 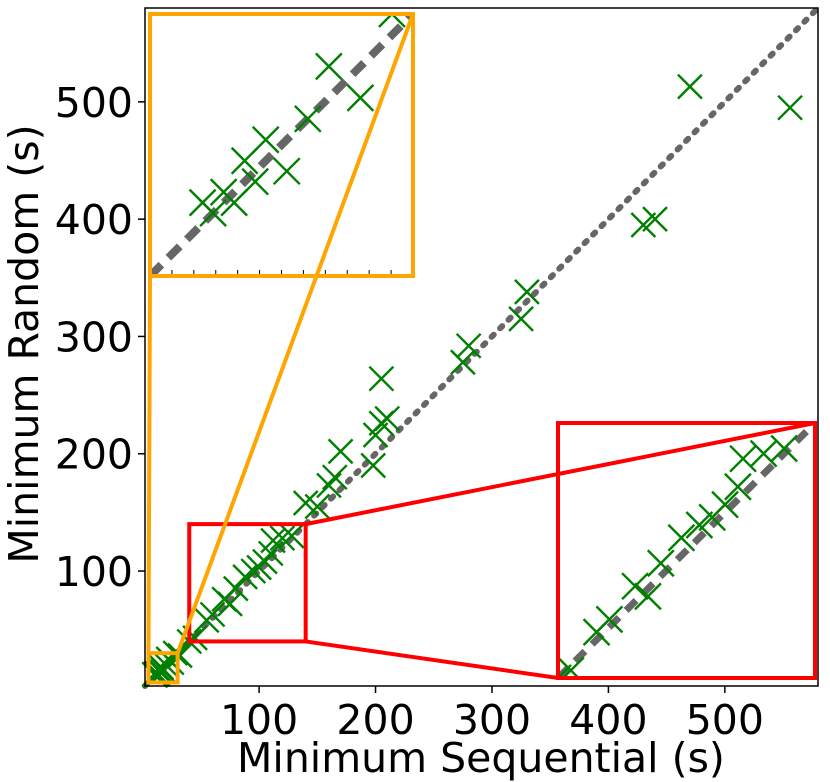 What do you see at coordinates (608, 720) in the screenshot?
I see `x-tick-label: 400` at bounding box center [608, 720].